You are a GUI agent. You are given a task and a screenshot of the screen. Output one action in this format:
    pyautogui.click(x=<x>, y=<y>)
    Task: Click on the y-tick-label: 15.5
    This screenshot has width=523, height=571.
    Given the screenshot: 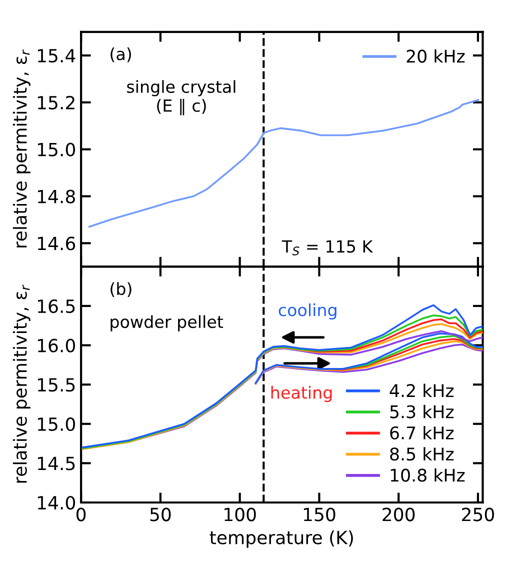 What is the action you would take?
    pyautogui.click(x=56, y=385)
    